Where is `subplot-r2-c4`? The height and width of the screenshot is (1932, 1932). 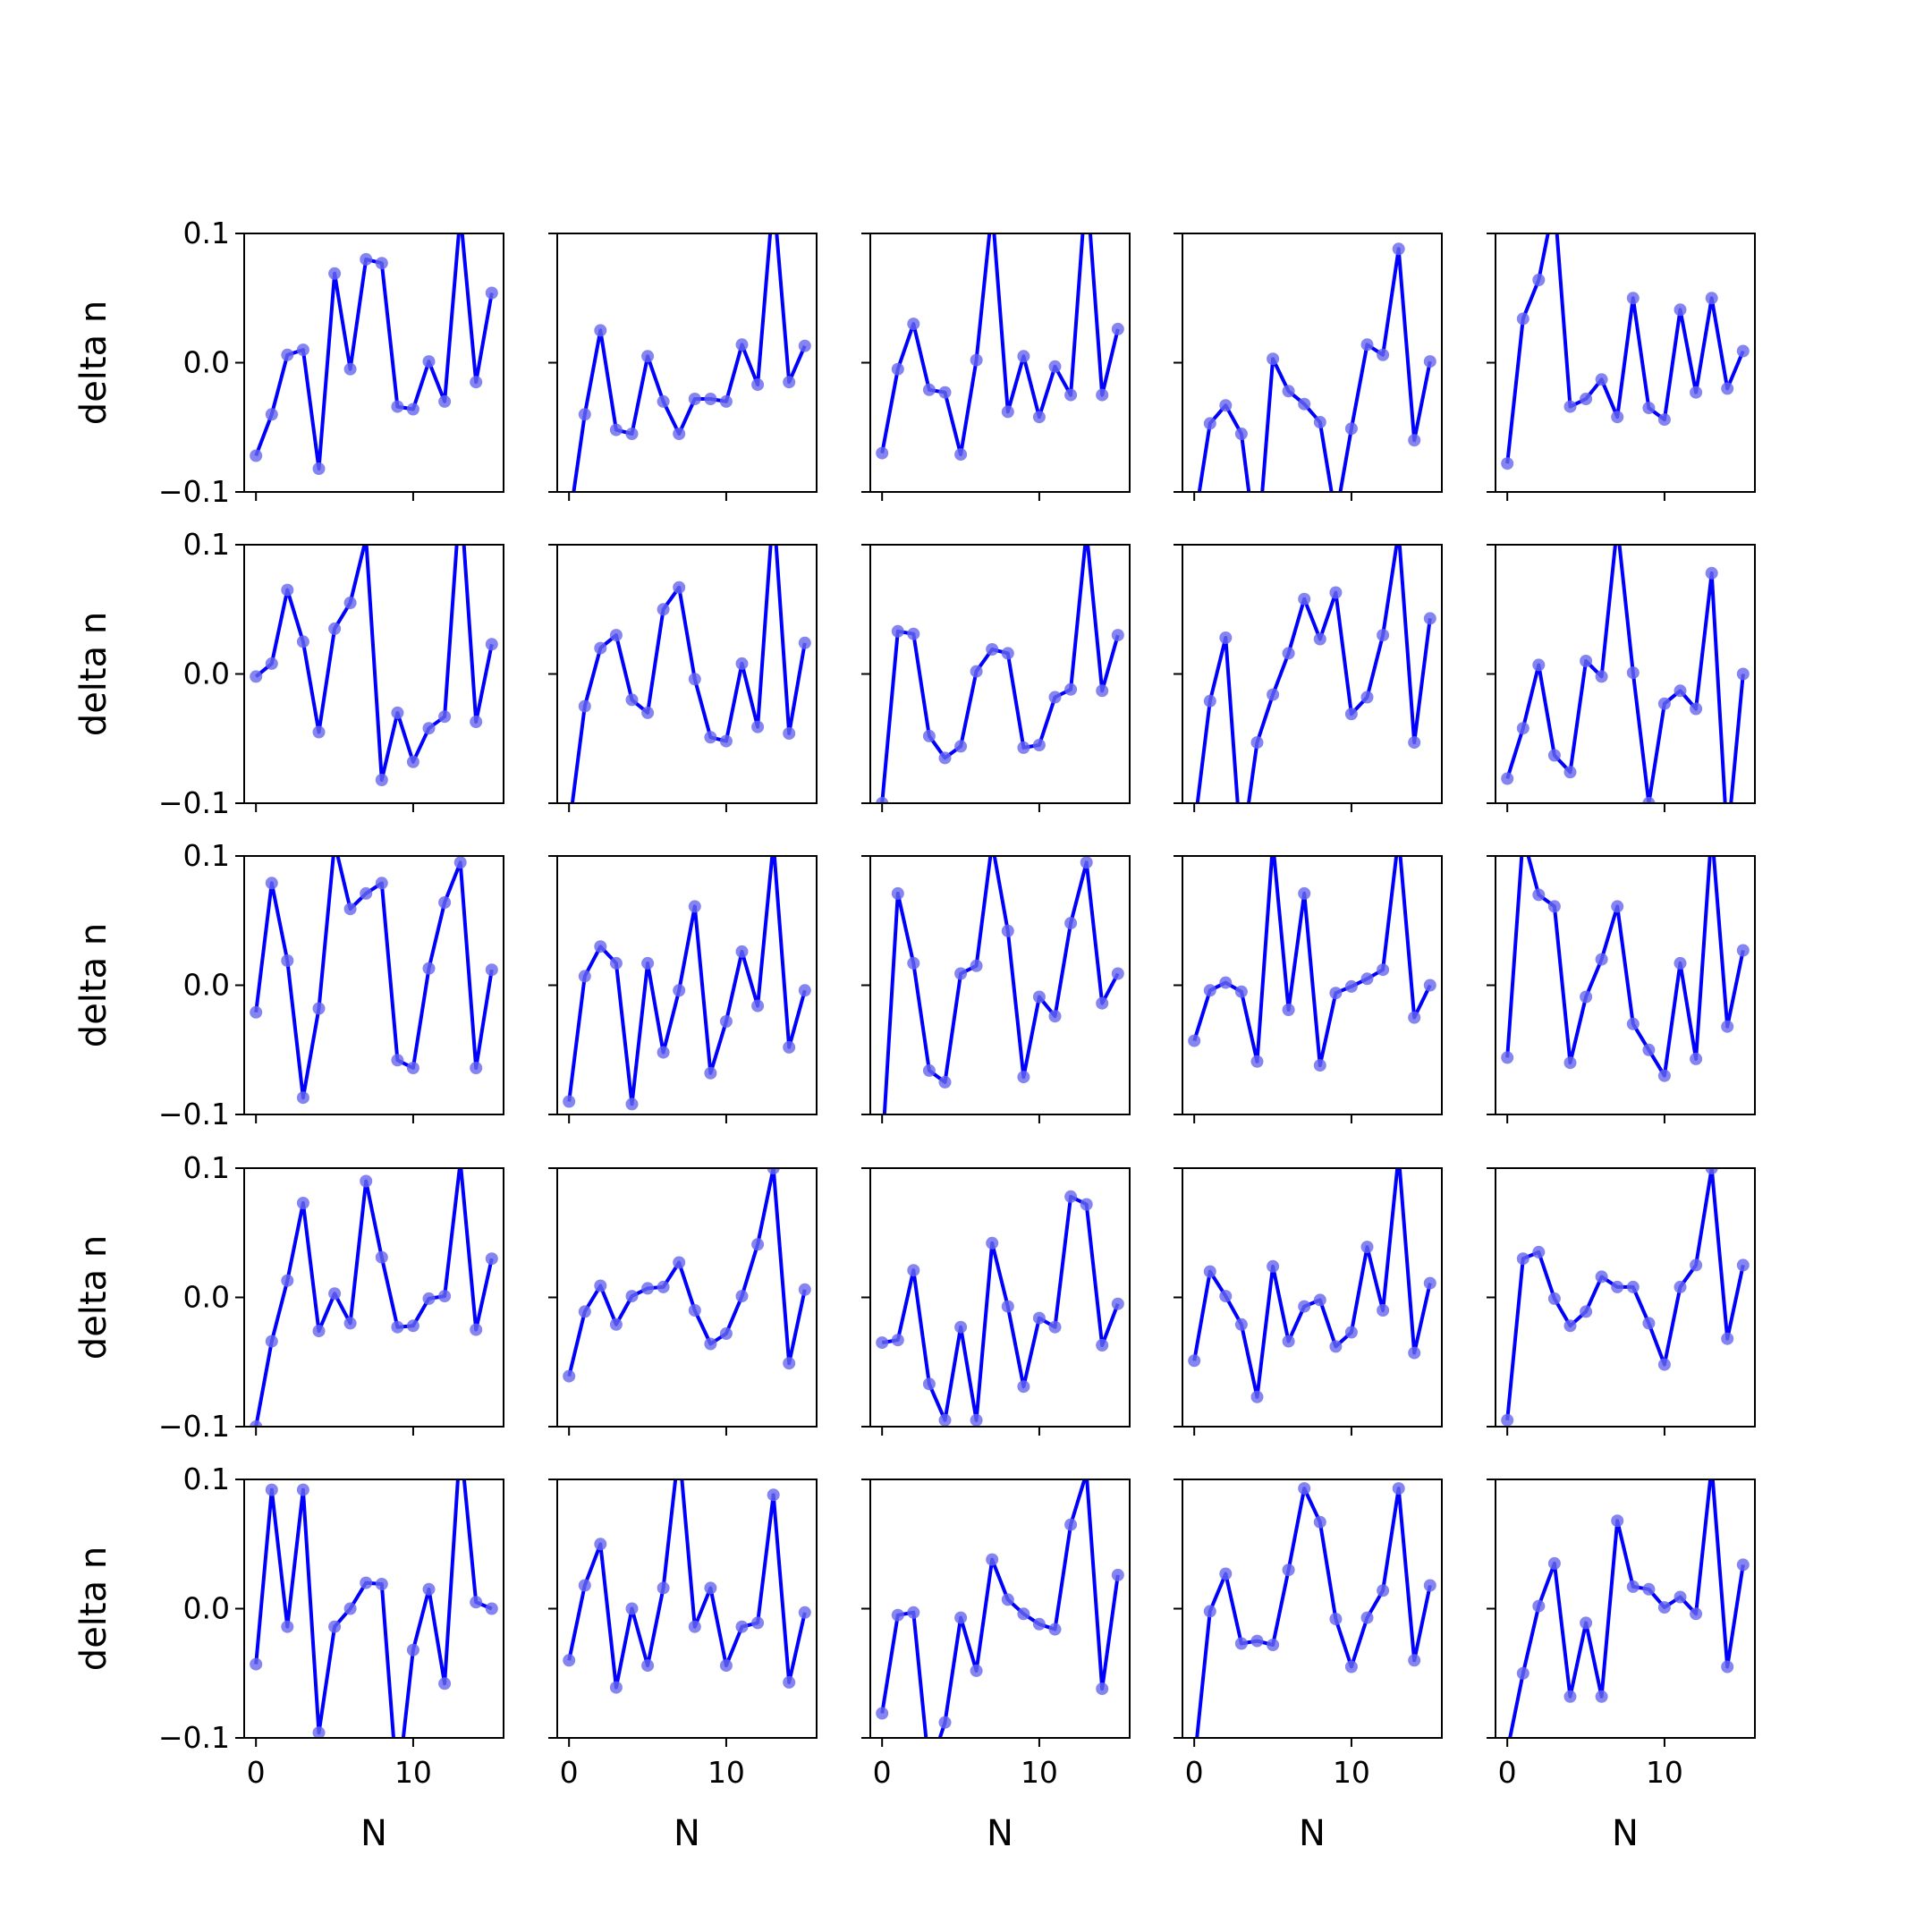 subplot-r2-c4 is located at coordinates (1308, 678).